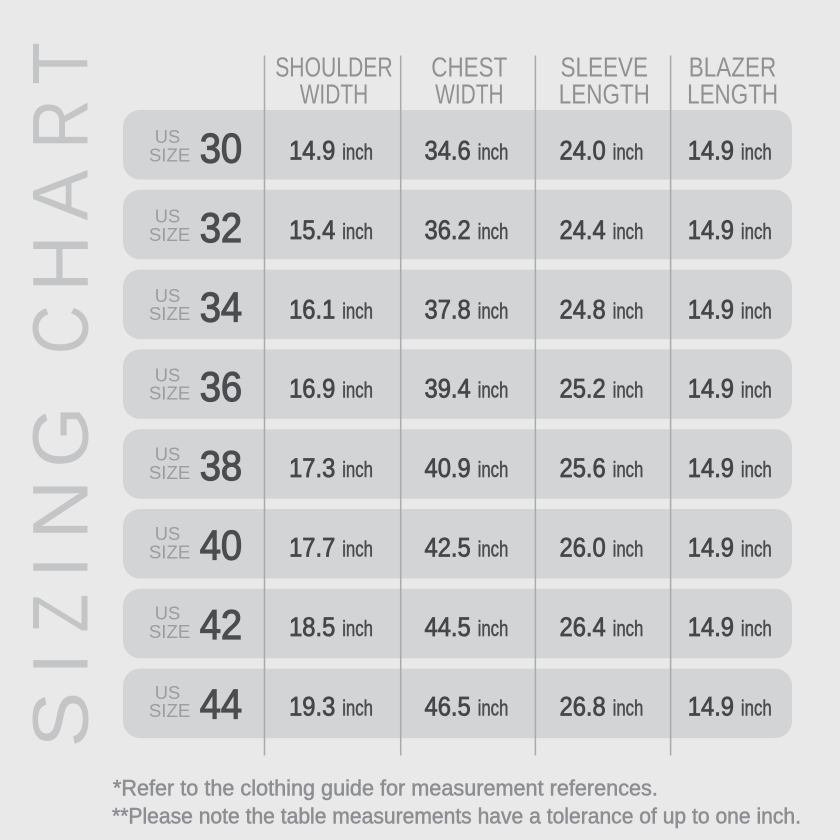 The width and height of the screenshot is (840, 840). I want to click on svg-text: 34.6, so click(448, 151).